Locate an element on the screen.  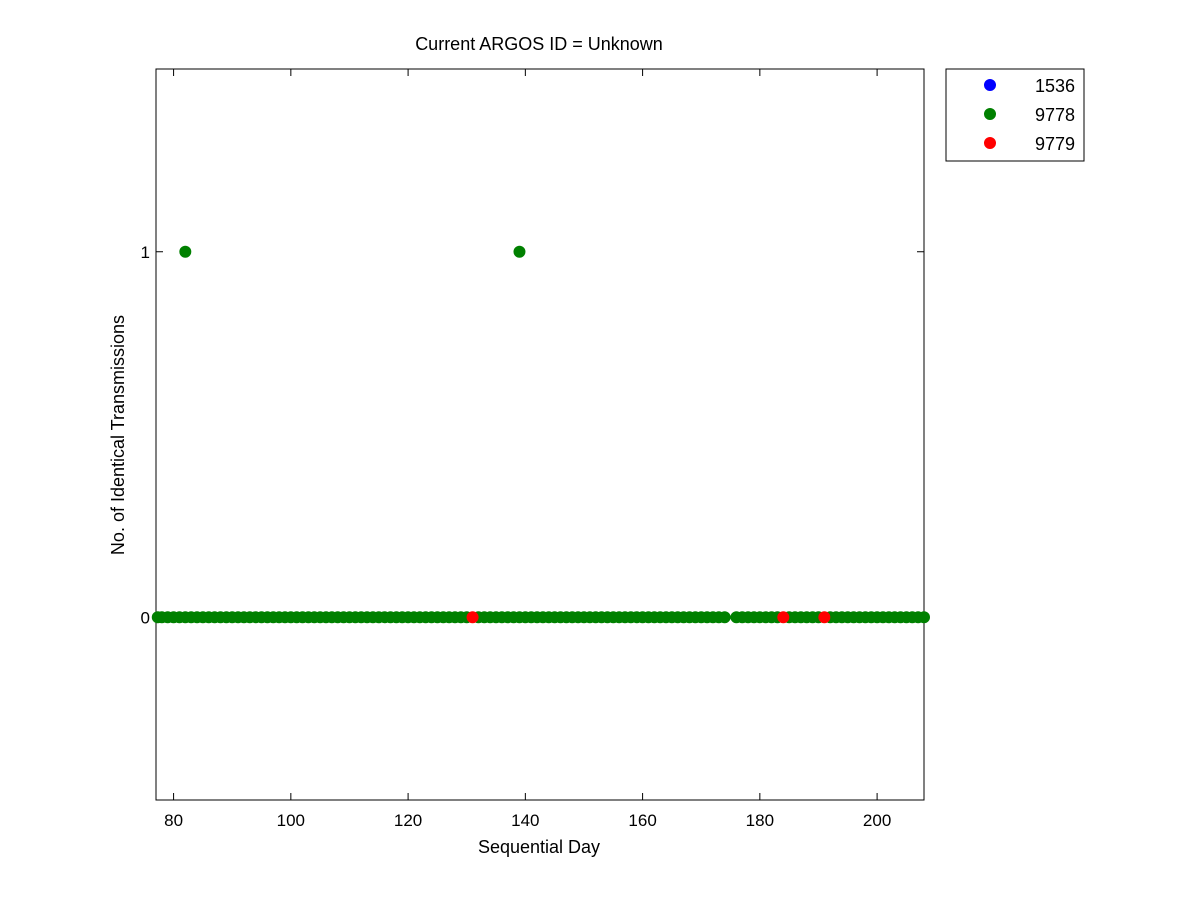
x-tick-label: 140 is located at coordinates (525, 820).